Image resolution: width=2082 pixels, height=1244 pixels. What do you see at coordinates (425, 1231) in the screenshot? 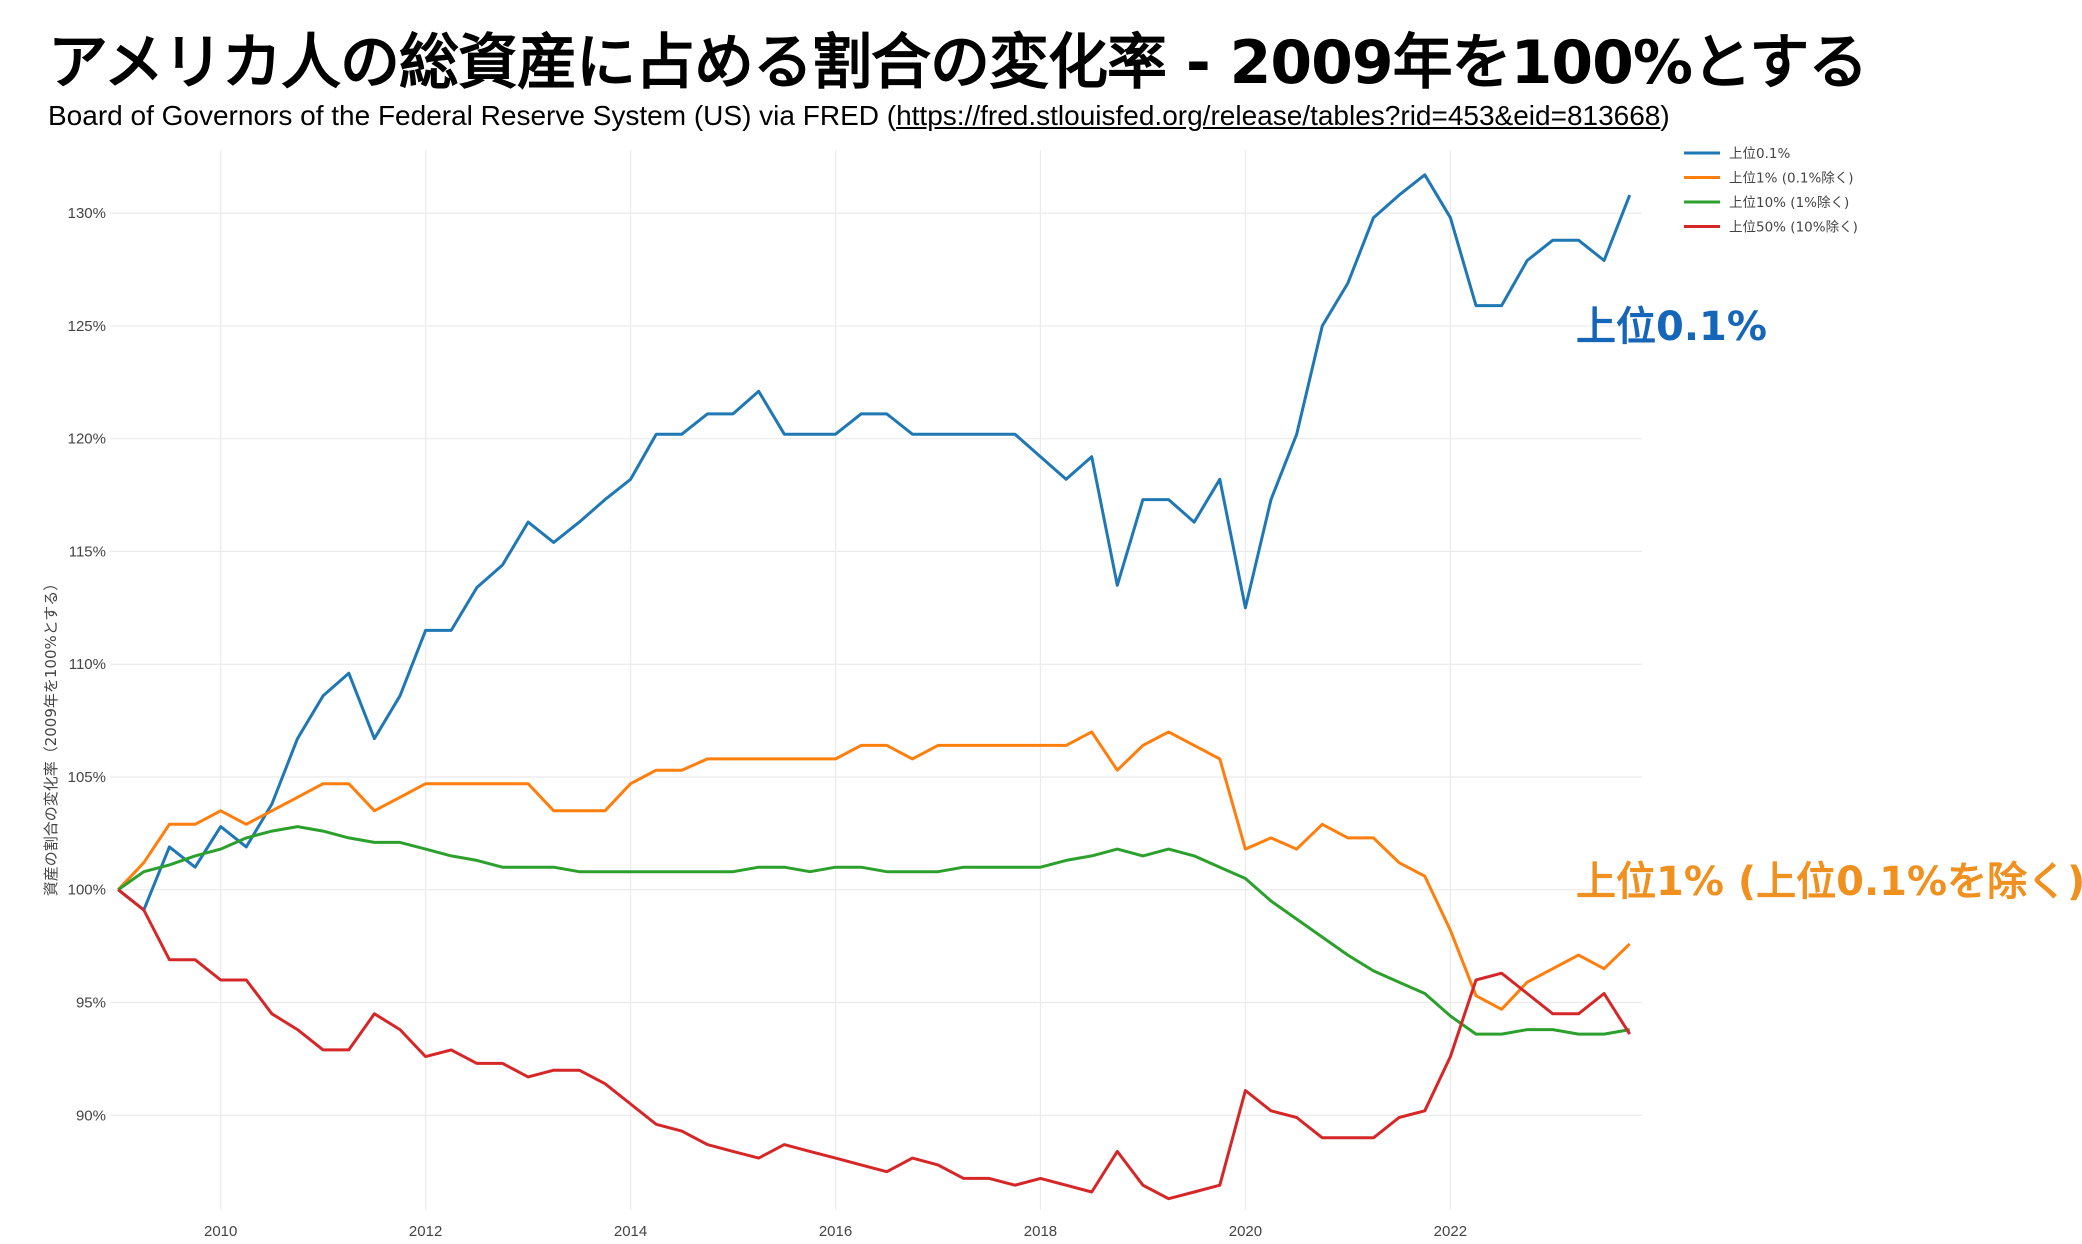
I see `x-tick-label: 2012` at bounding box center [425, 1231].